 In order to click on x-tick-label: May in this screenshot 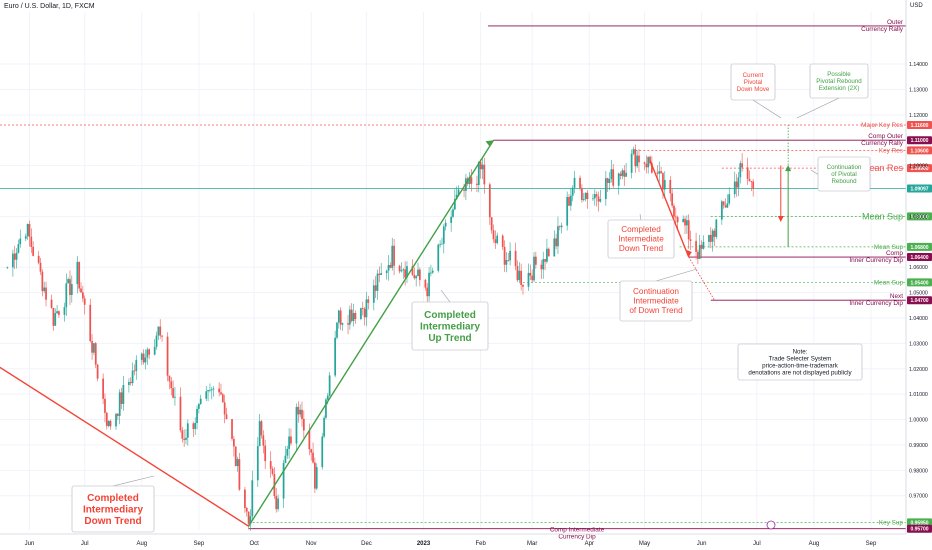, I will do `click(644, 544)`.